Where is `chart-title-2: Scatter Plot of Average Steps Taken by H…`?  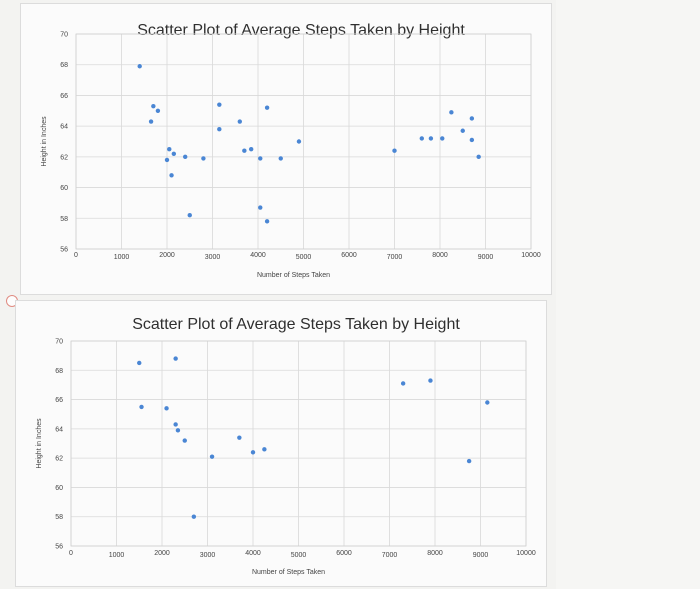 chart-title-2: Scatter Plot of Average Steps Taken by H… is located at coordinates (296, 324).